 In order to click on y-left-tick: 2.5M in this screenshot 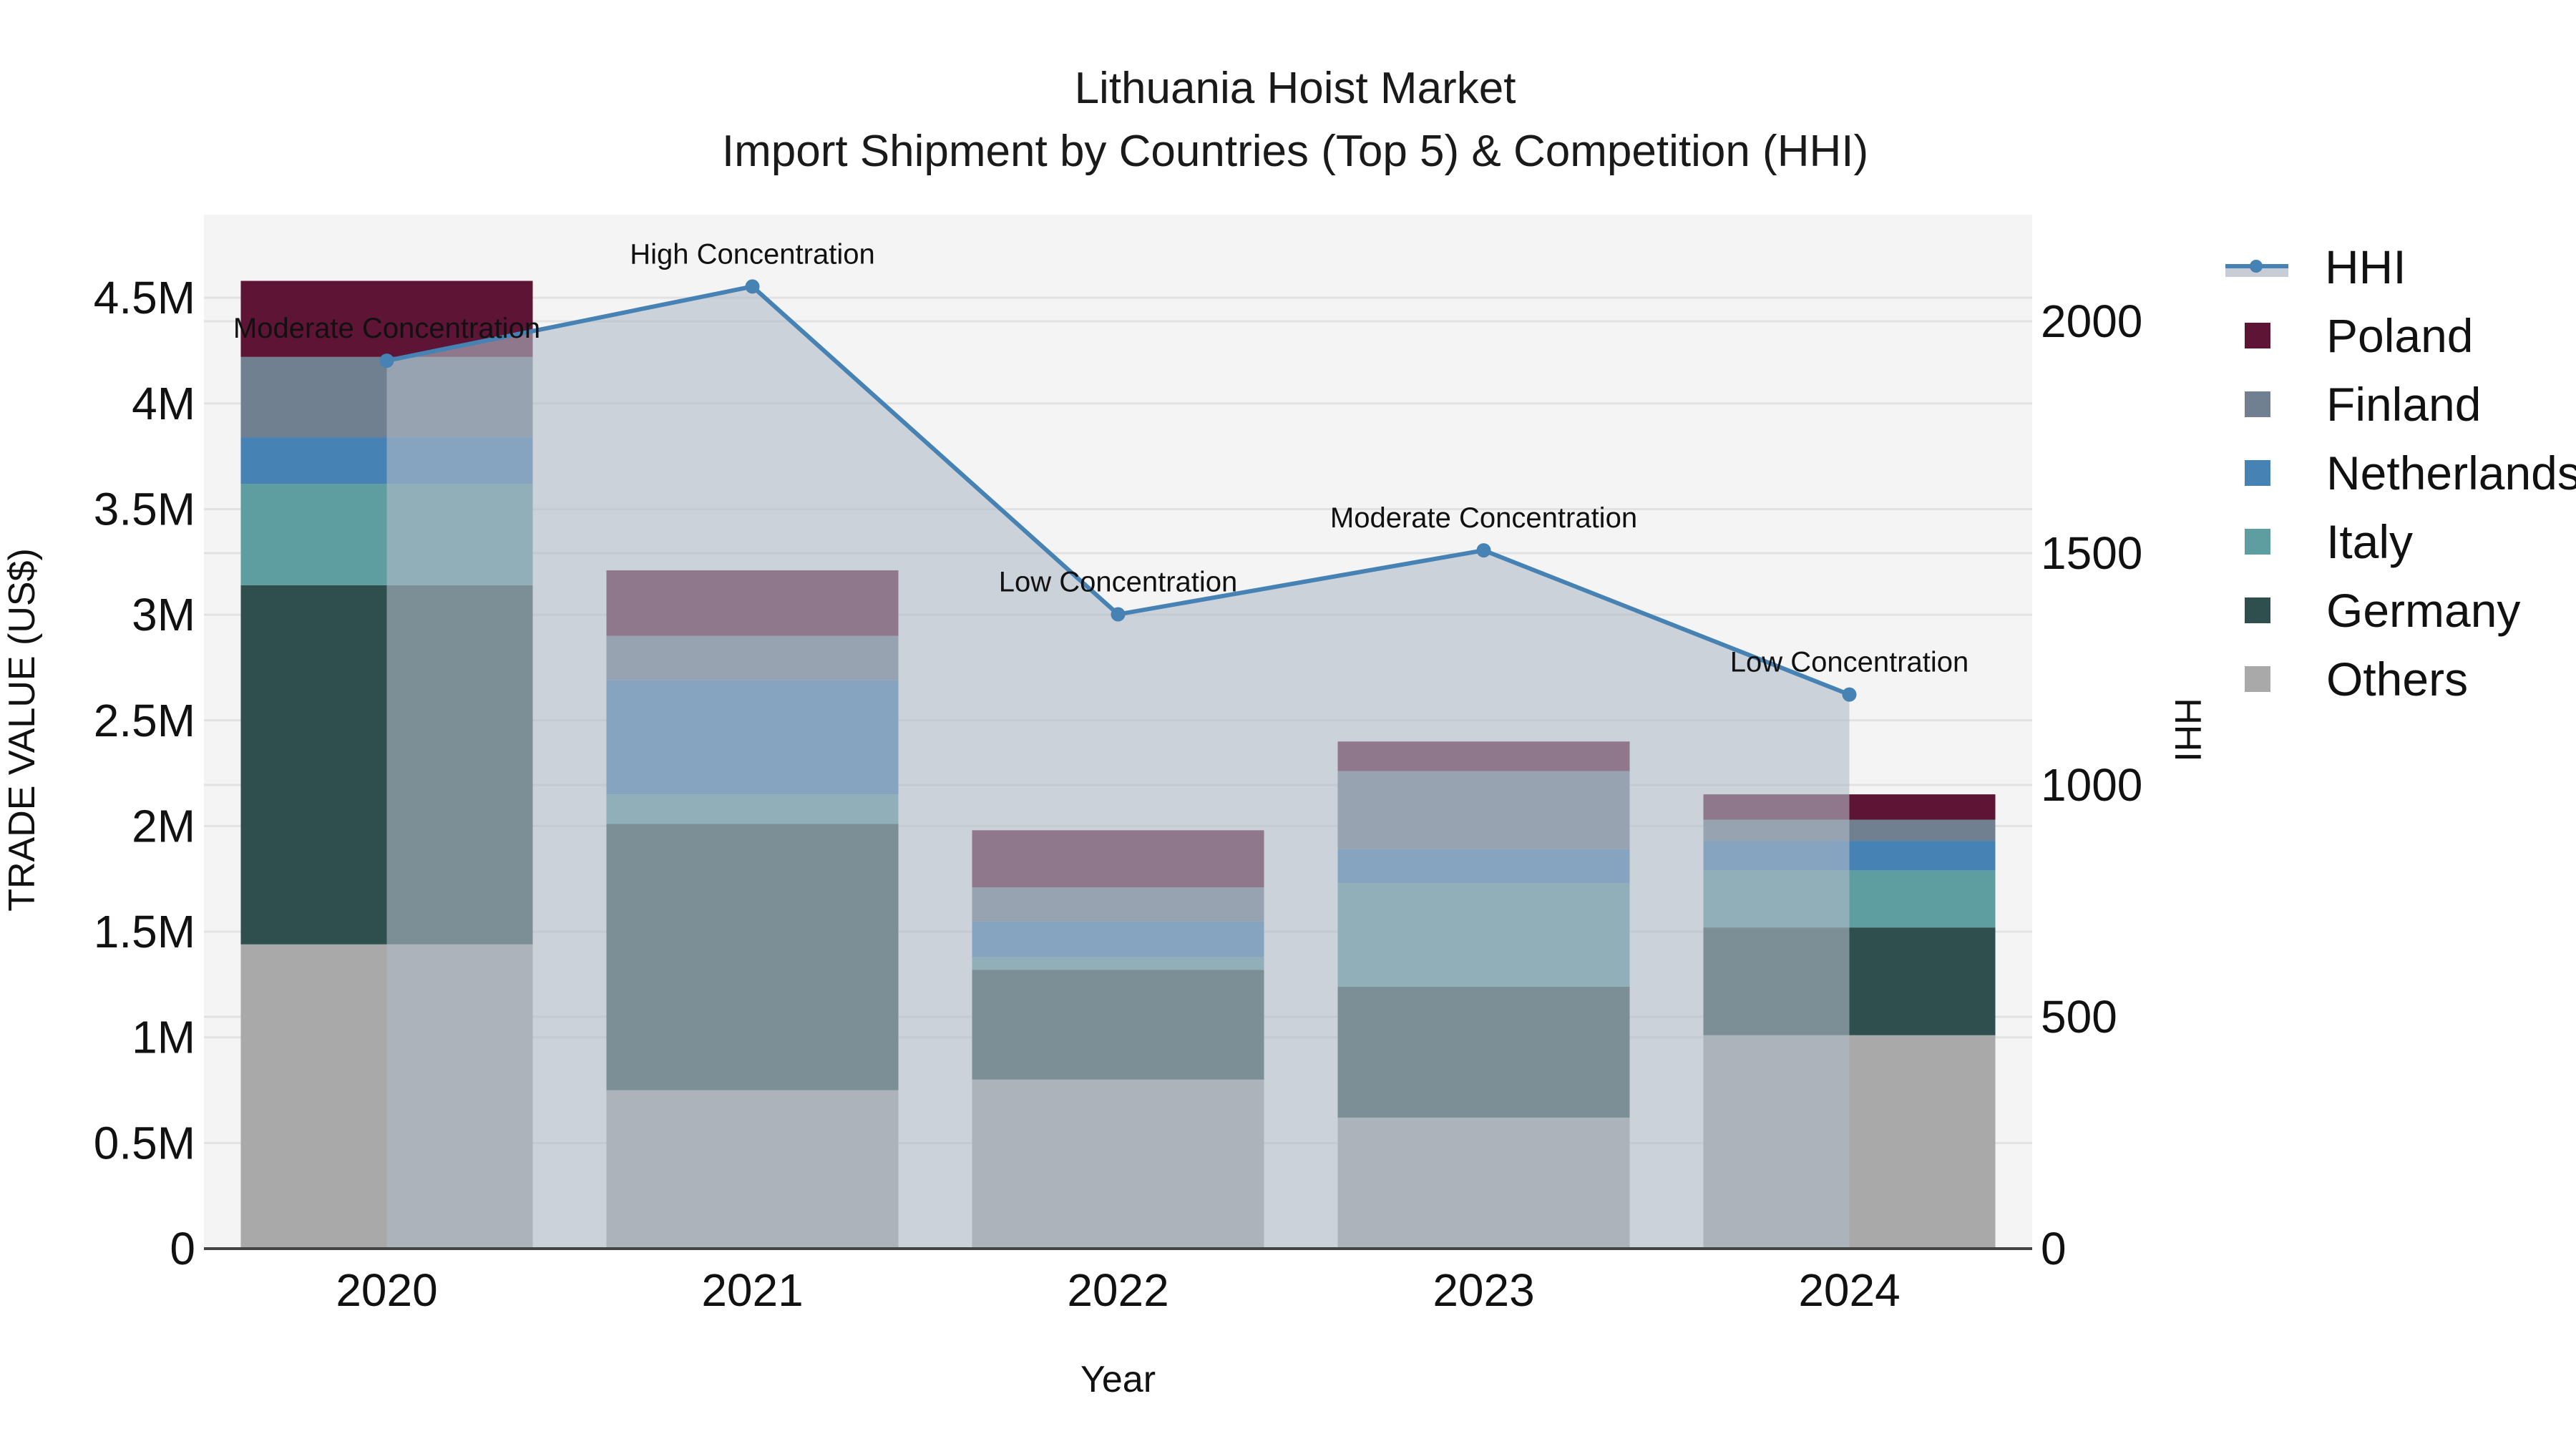, I will do `click(144, 720)`.